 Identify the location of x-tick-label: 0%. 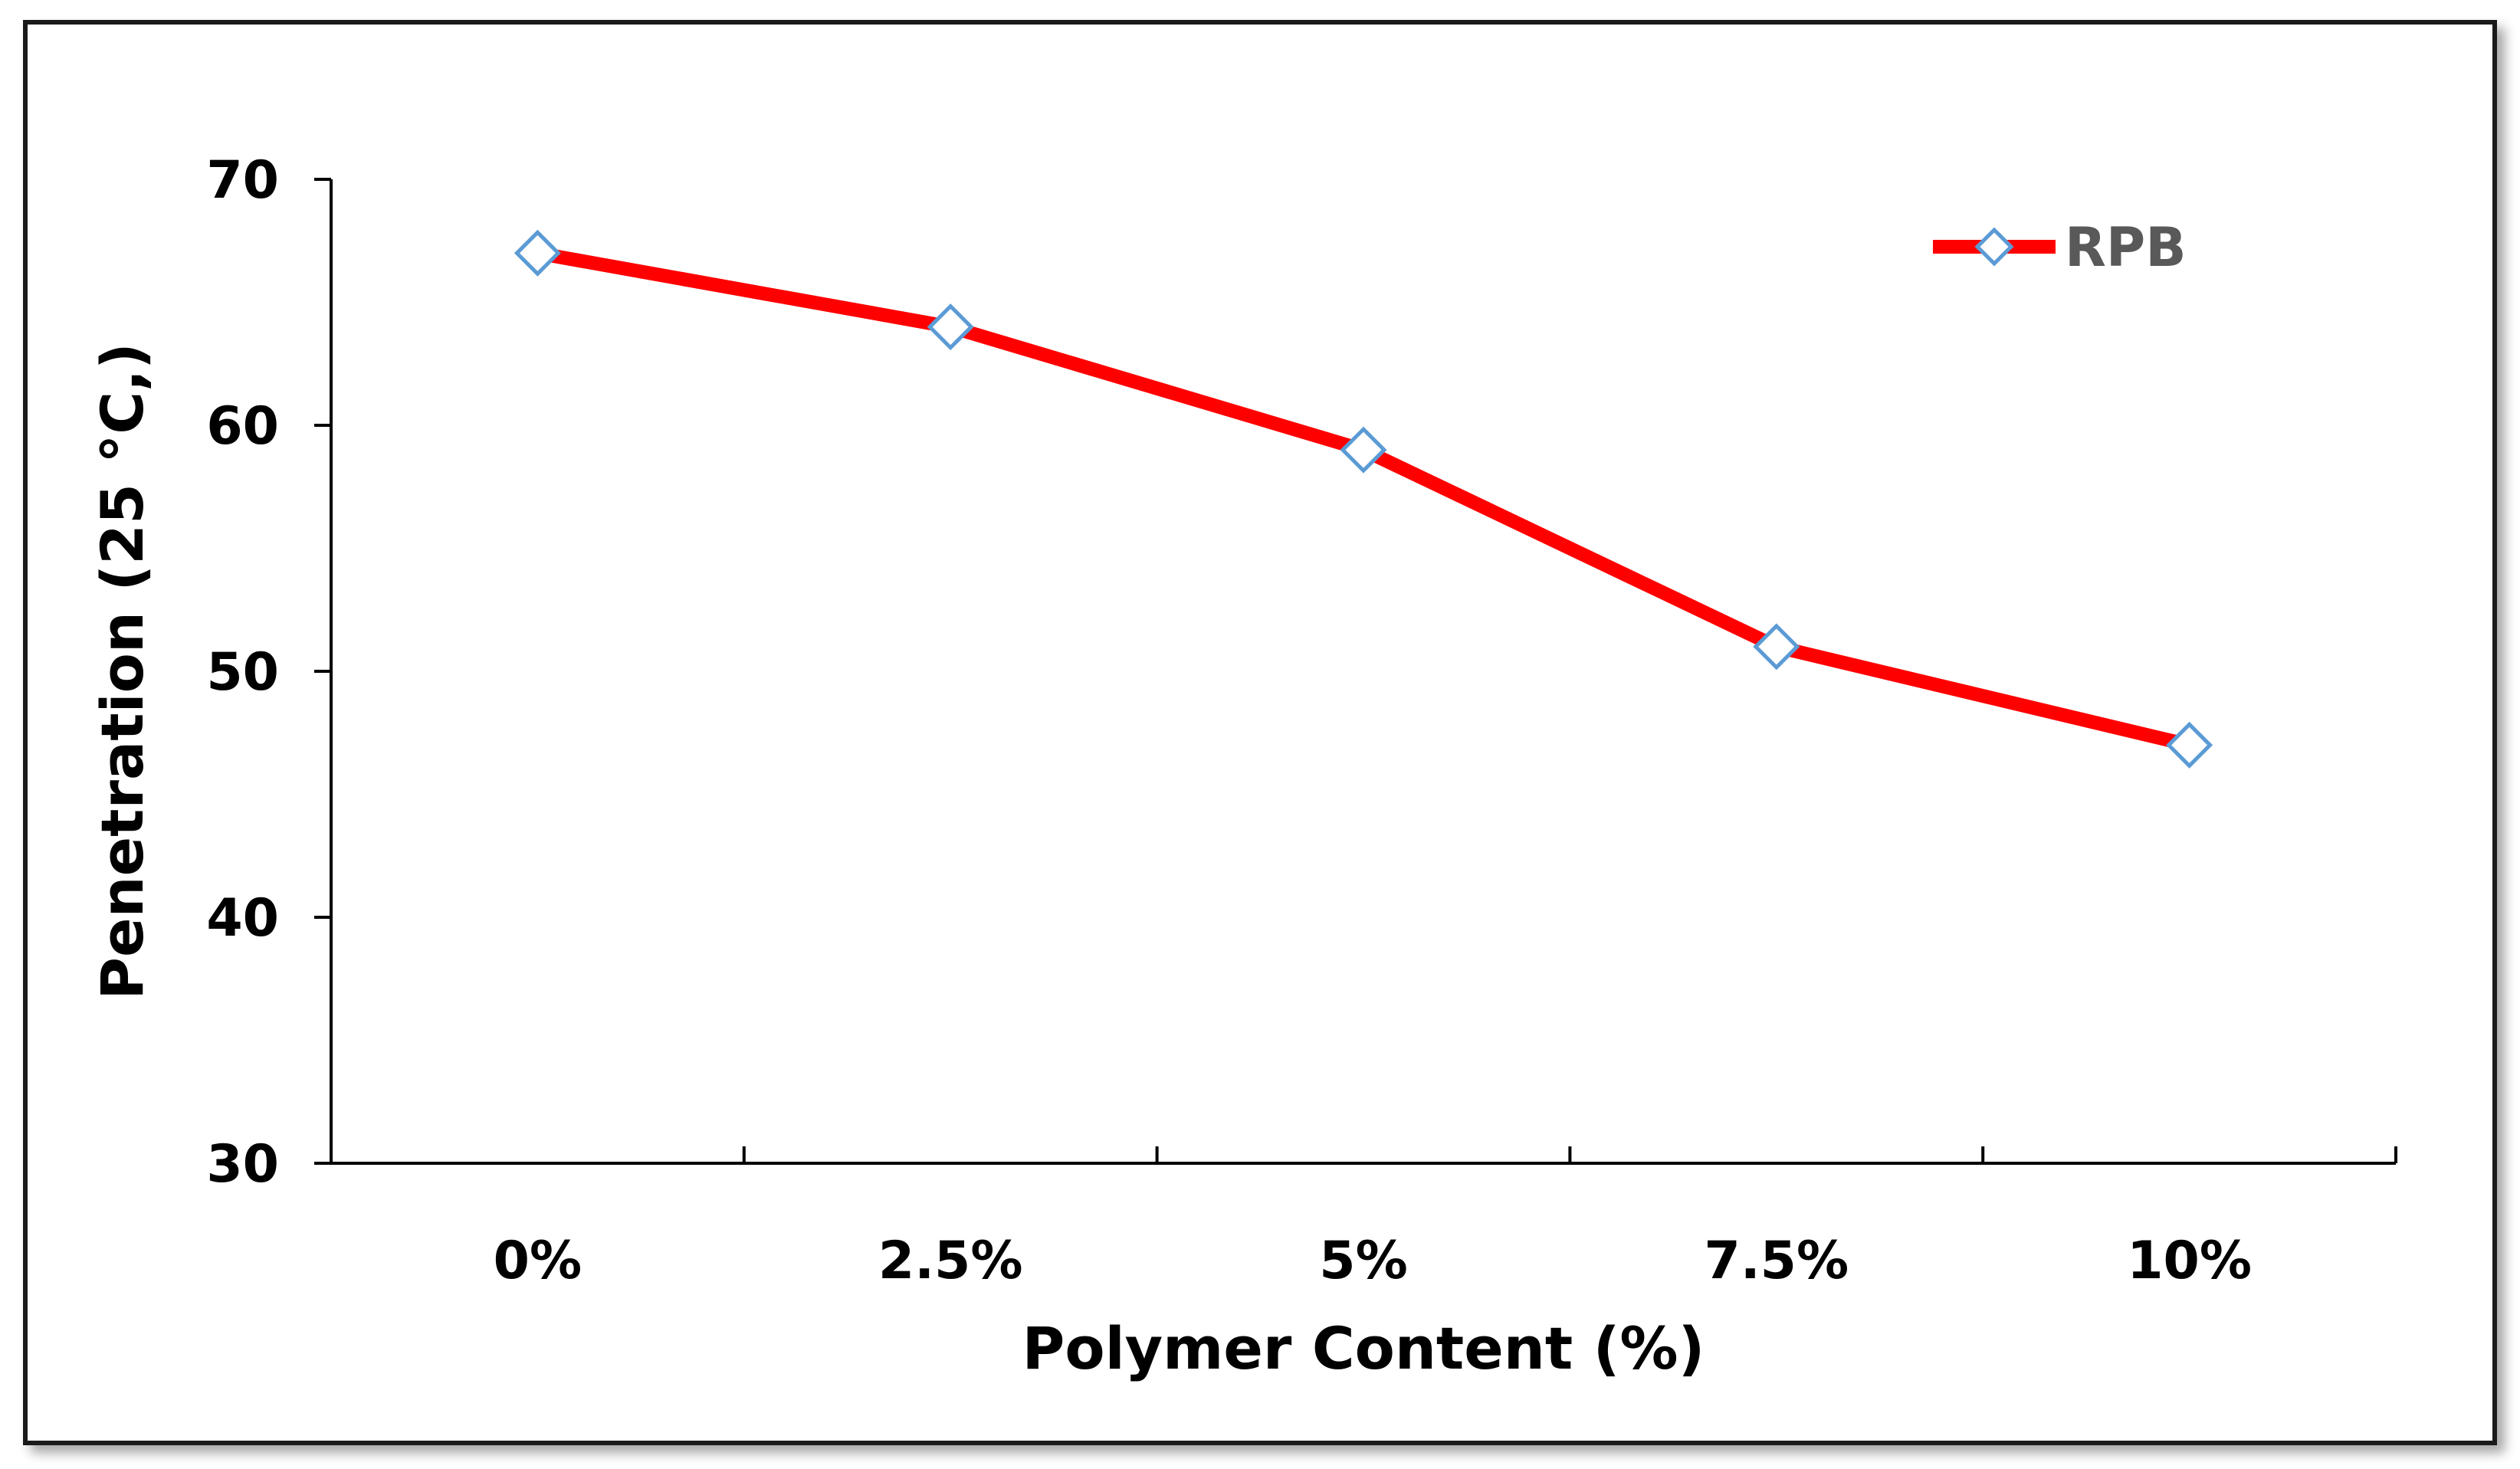
(538, 1261).